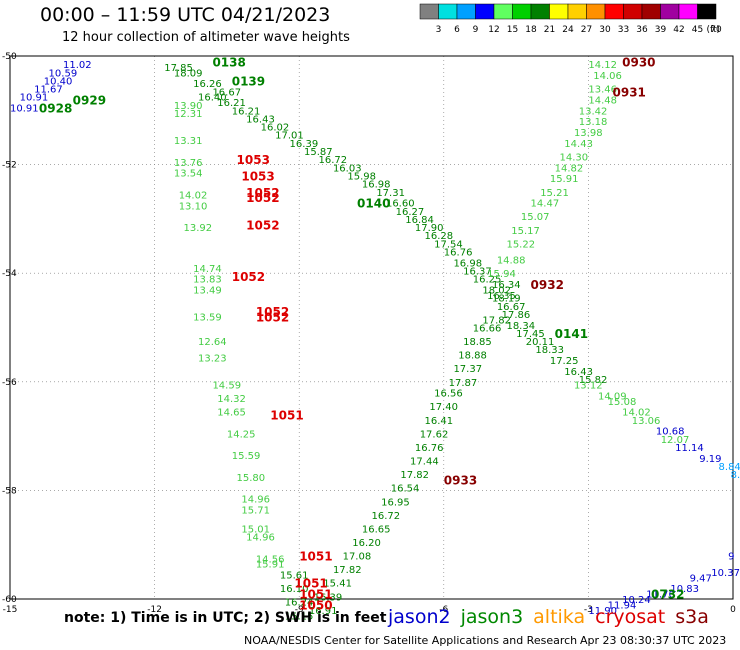 This screenshot has width=740, height=650. What do you see at coordinates (429, 228) in the screenshot?
I see `wave-height-value: 17.90` at bounding box center [429, 228].